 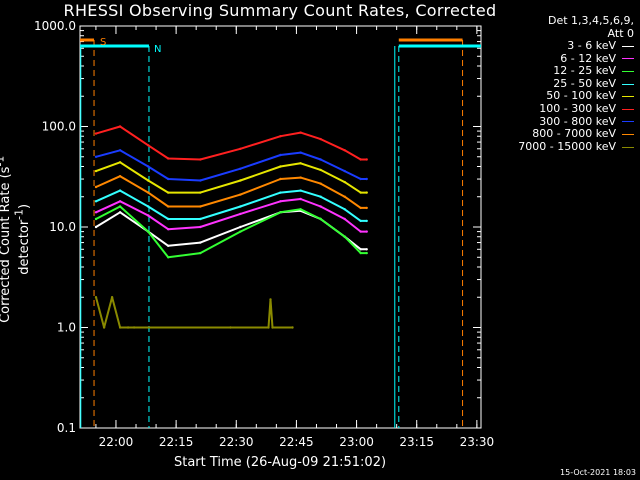 I want to click on y-axis-label: Corrected Count Rate (s-1 detector-1), so click(x=16, y=239).